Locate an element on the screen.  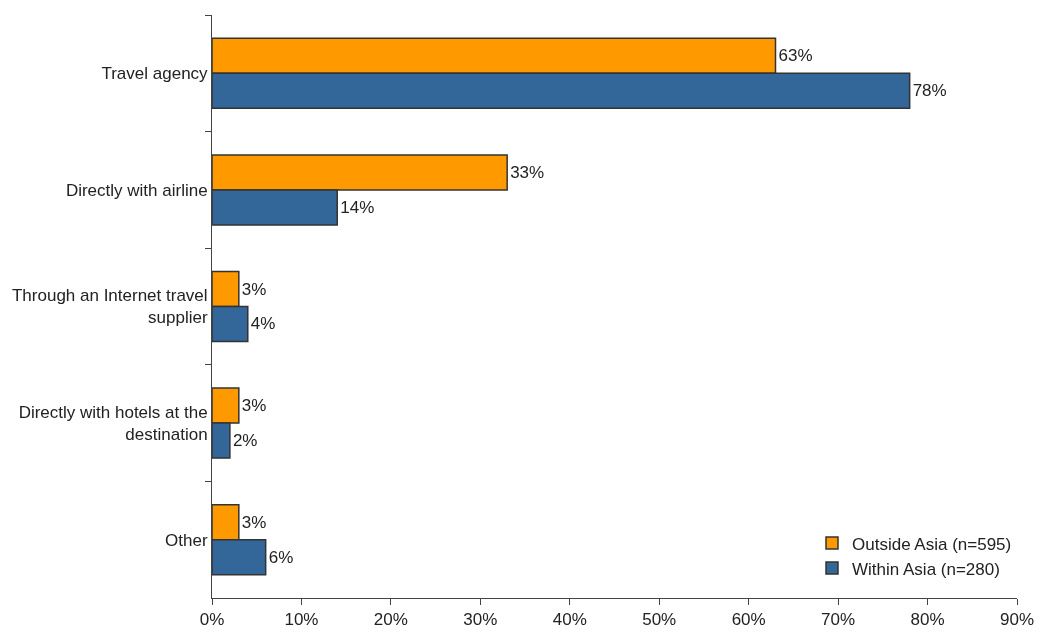
data-label: 4% is located at coordinates (263, 324).